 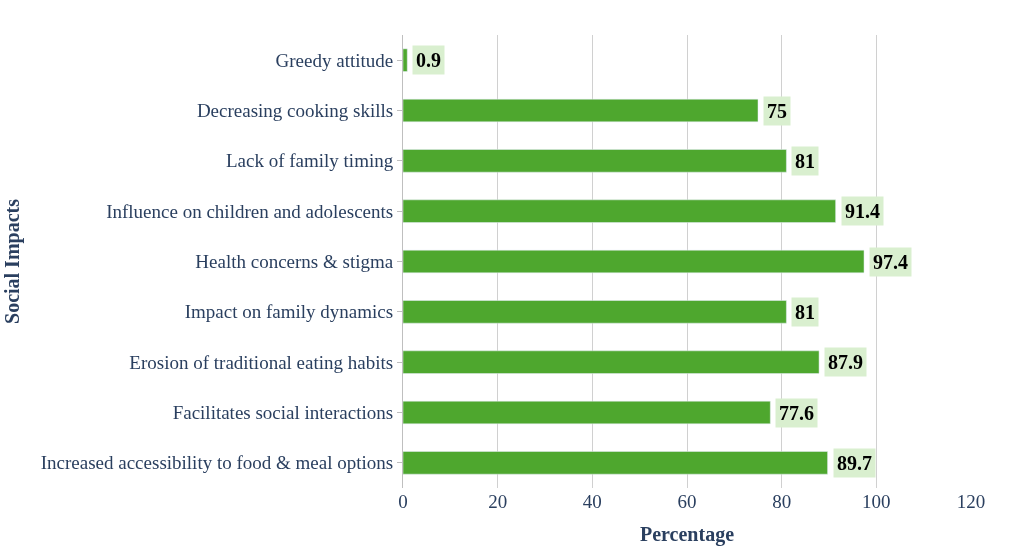 I want to click on y-tick-label: Increased accessibility to food & meal options, so click(x=217, y=463).